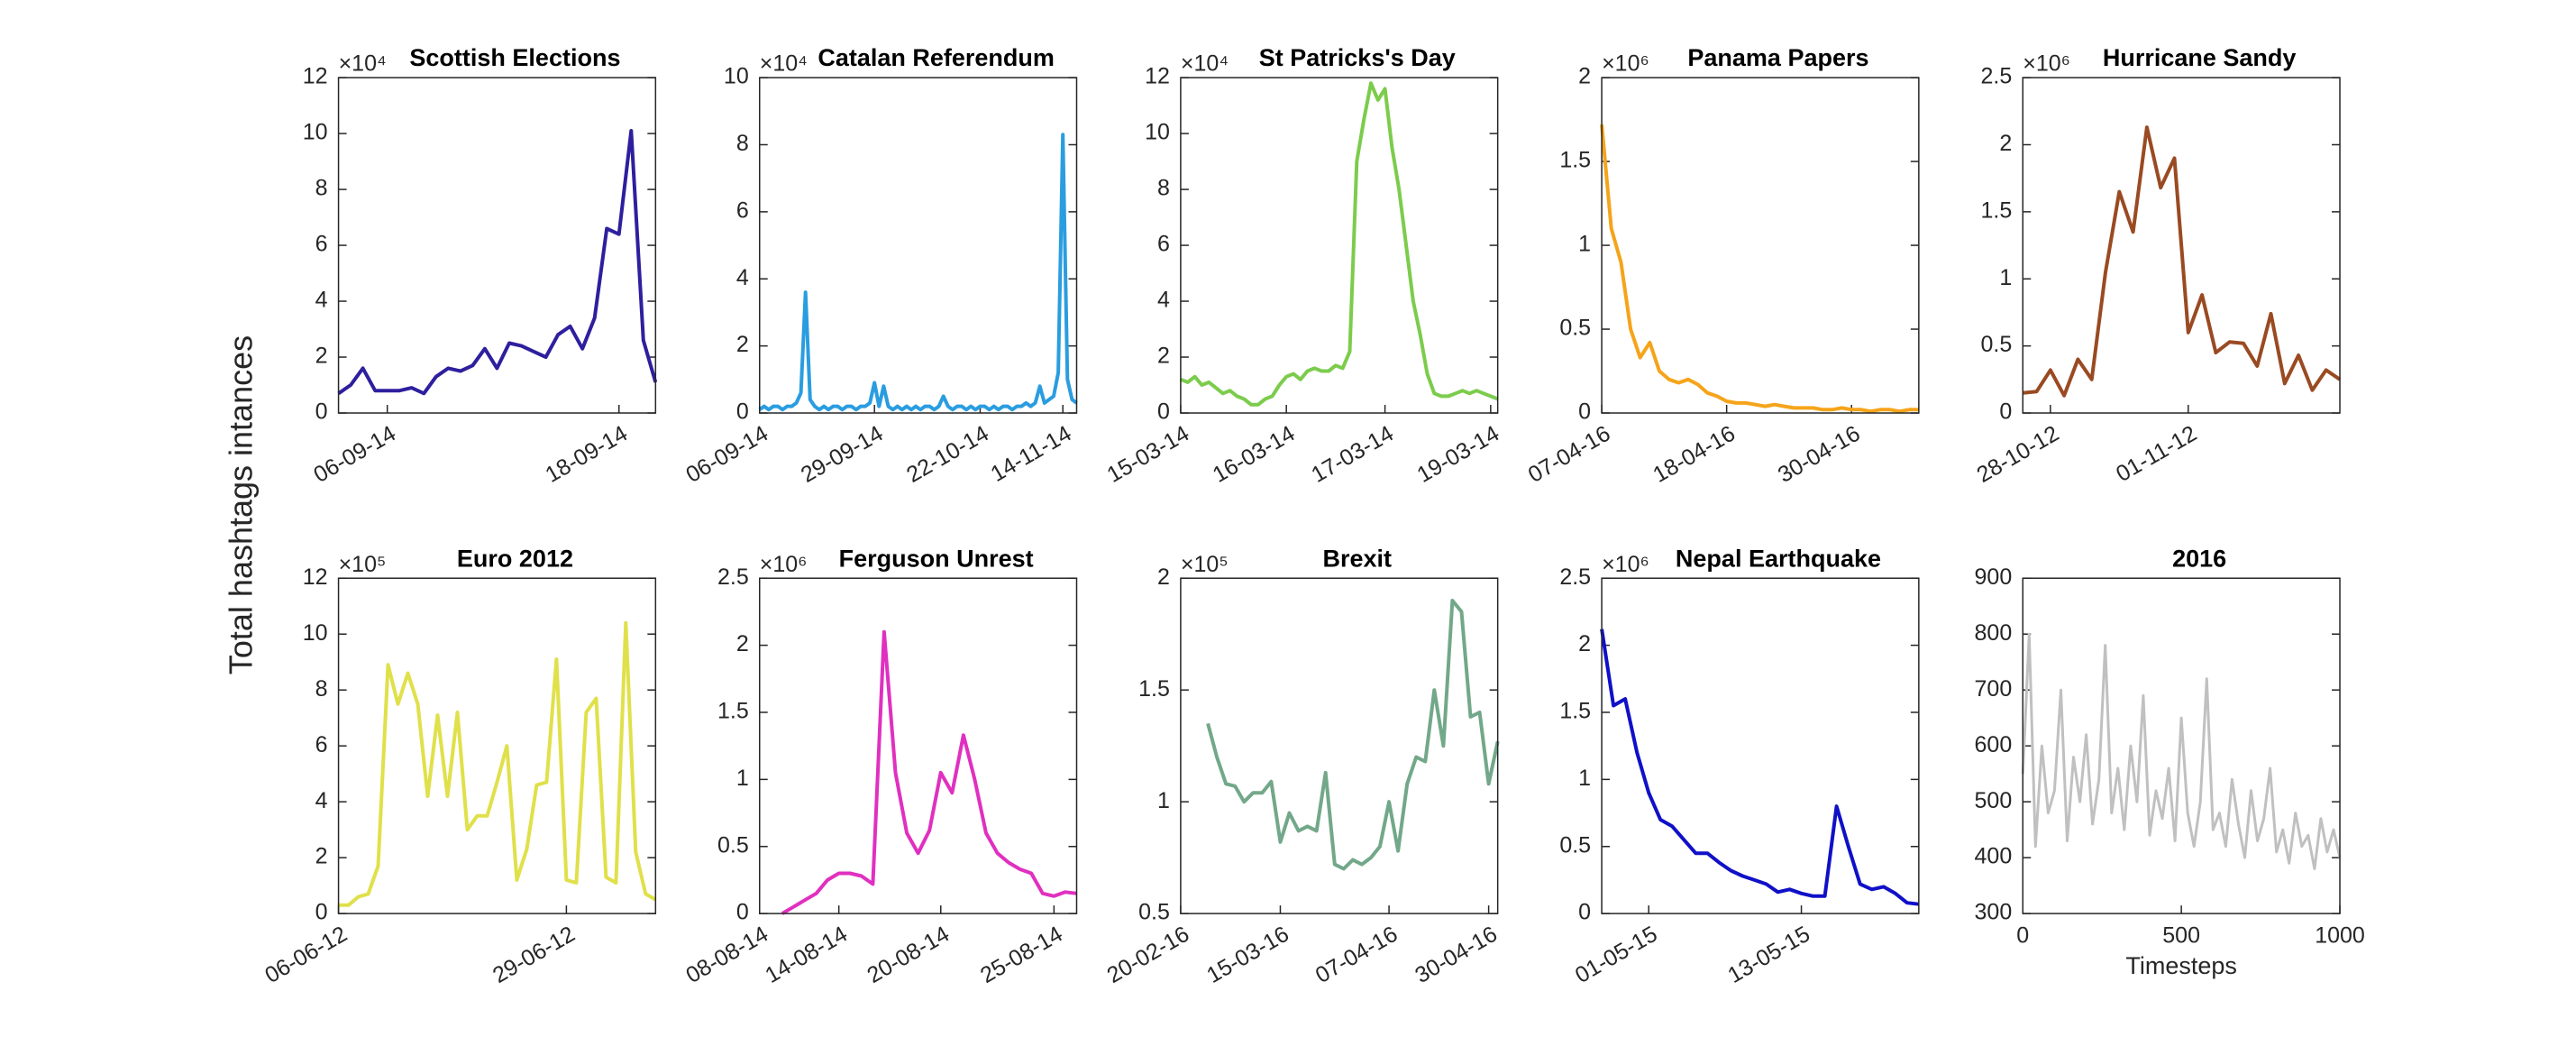 The width and height of the screenshot is (2576, 1046). Describe the element at coordinates (1994, 633) in the screenshot. I see `y-tick-label: 800` at that location.